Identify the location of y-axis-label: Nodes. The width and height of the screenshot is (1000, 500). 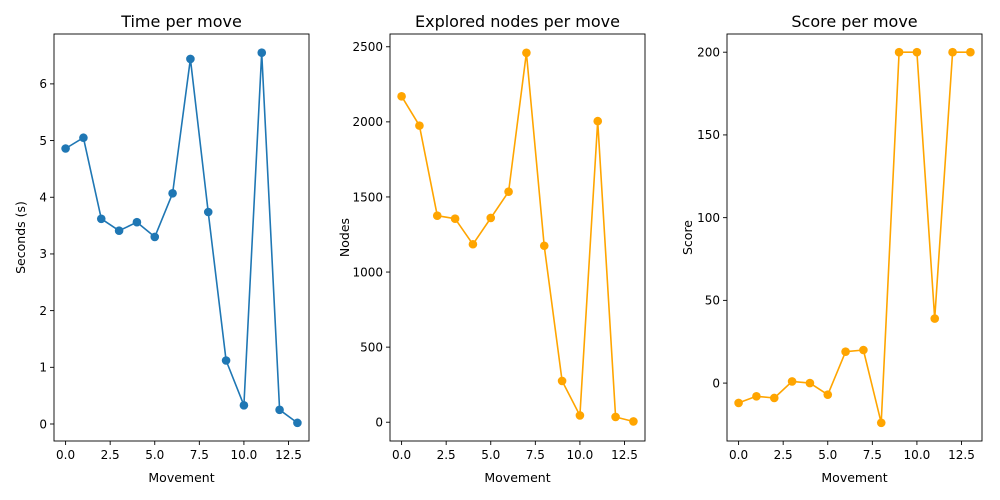
(344, 237).